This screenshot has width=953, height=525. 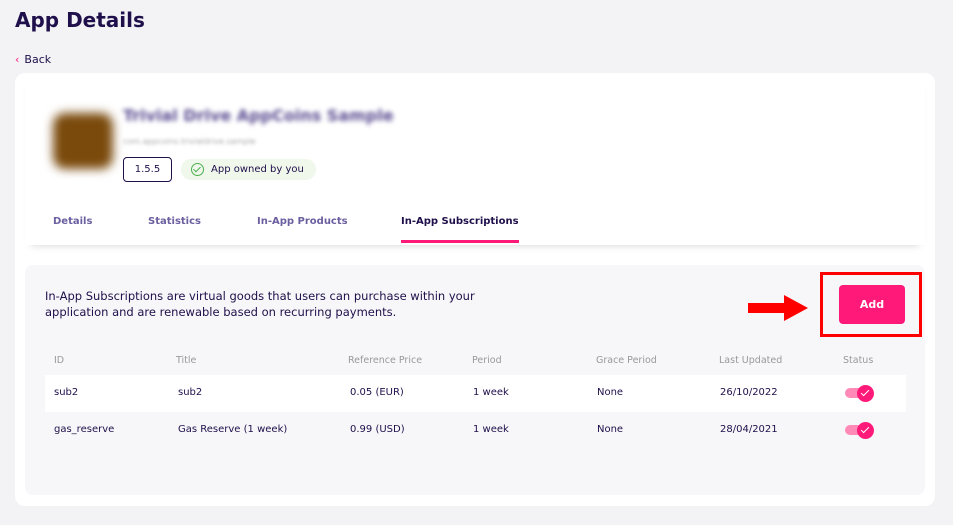 I want to click on column-header-price: Reference Price, so click(x=385, y=360).